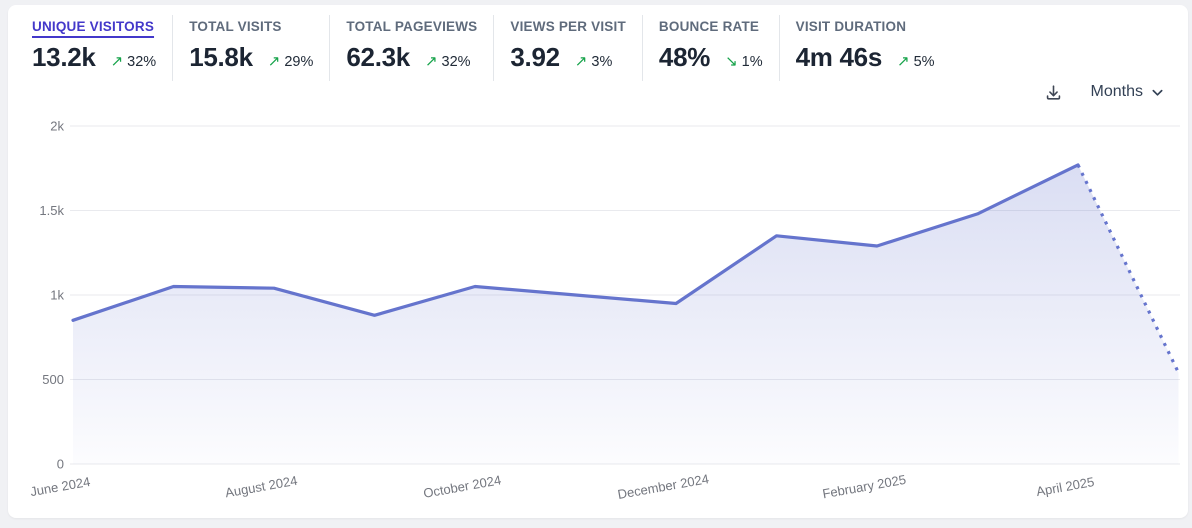 This screenshot has width=1192, height=528. What do you see at coordinates (1128, 269) in the screenshot?
I see `chart-line-projection-dotted` at bounding box center [1128, 269].